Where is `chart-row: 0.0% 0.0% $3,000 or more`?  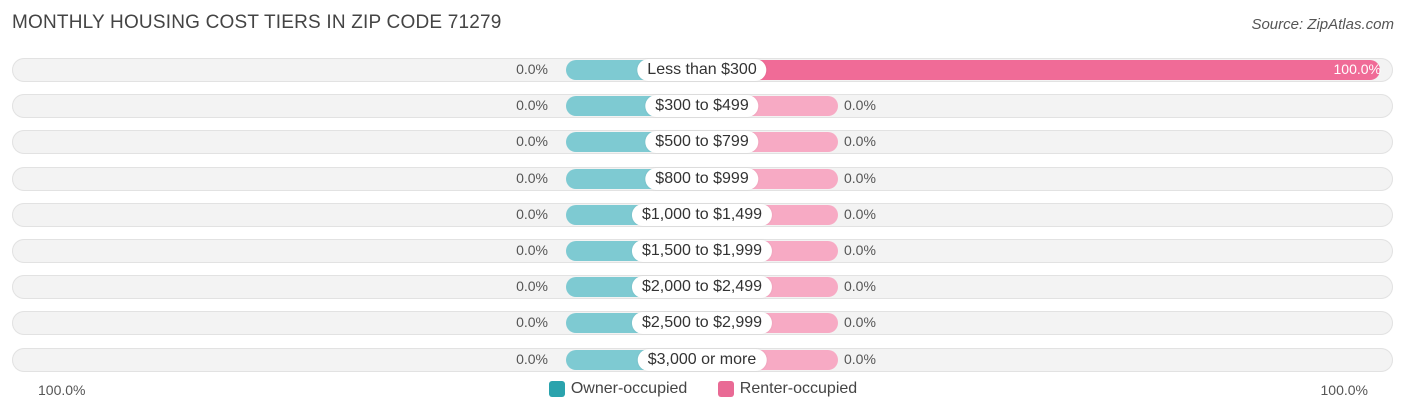 chart-row: 0.0% 0.0% $3,000 or more is located at coordinates (702, 359).